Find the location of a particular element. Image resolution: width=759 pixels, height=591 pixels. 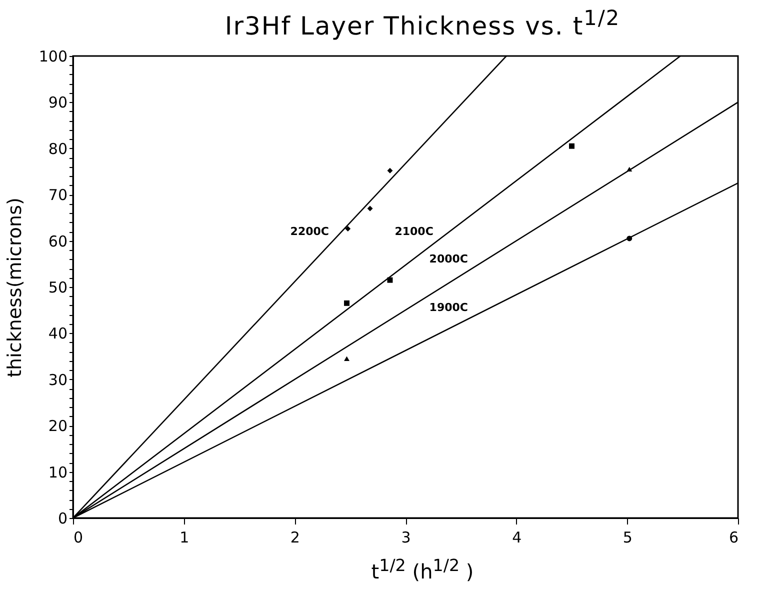

series-label: 2200C is located at coordinates (310, 231).